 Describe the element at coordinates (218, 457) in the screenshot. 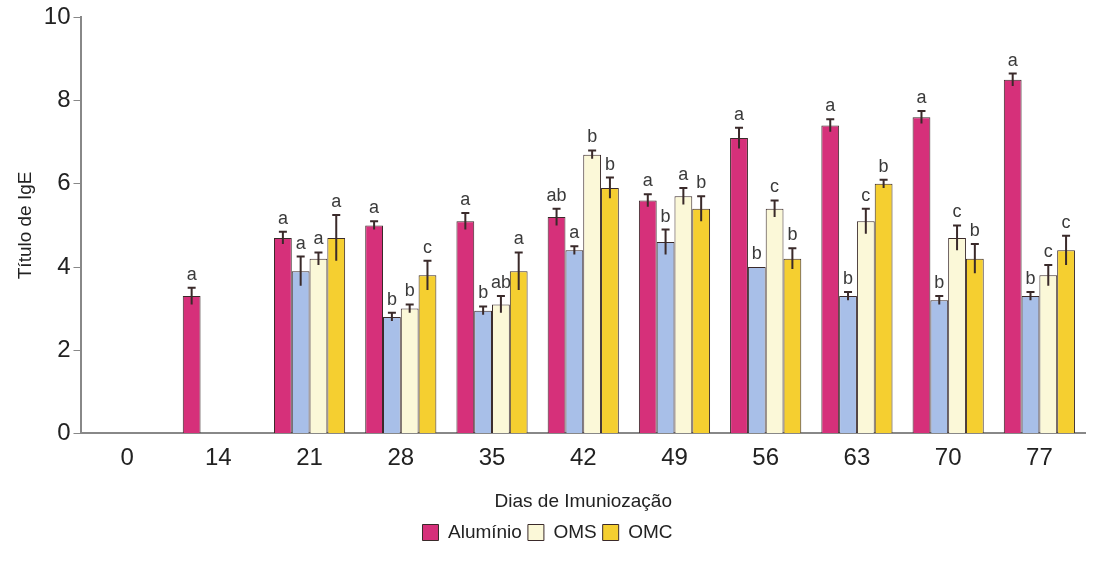

I see `x-tick-label: 14` at that location.